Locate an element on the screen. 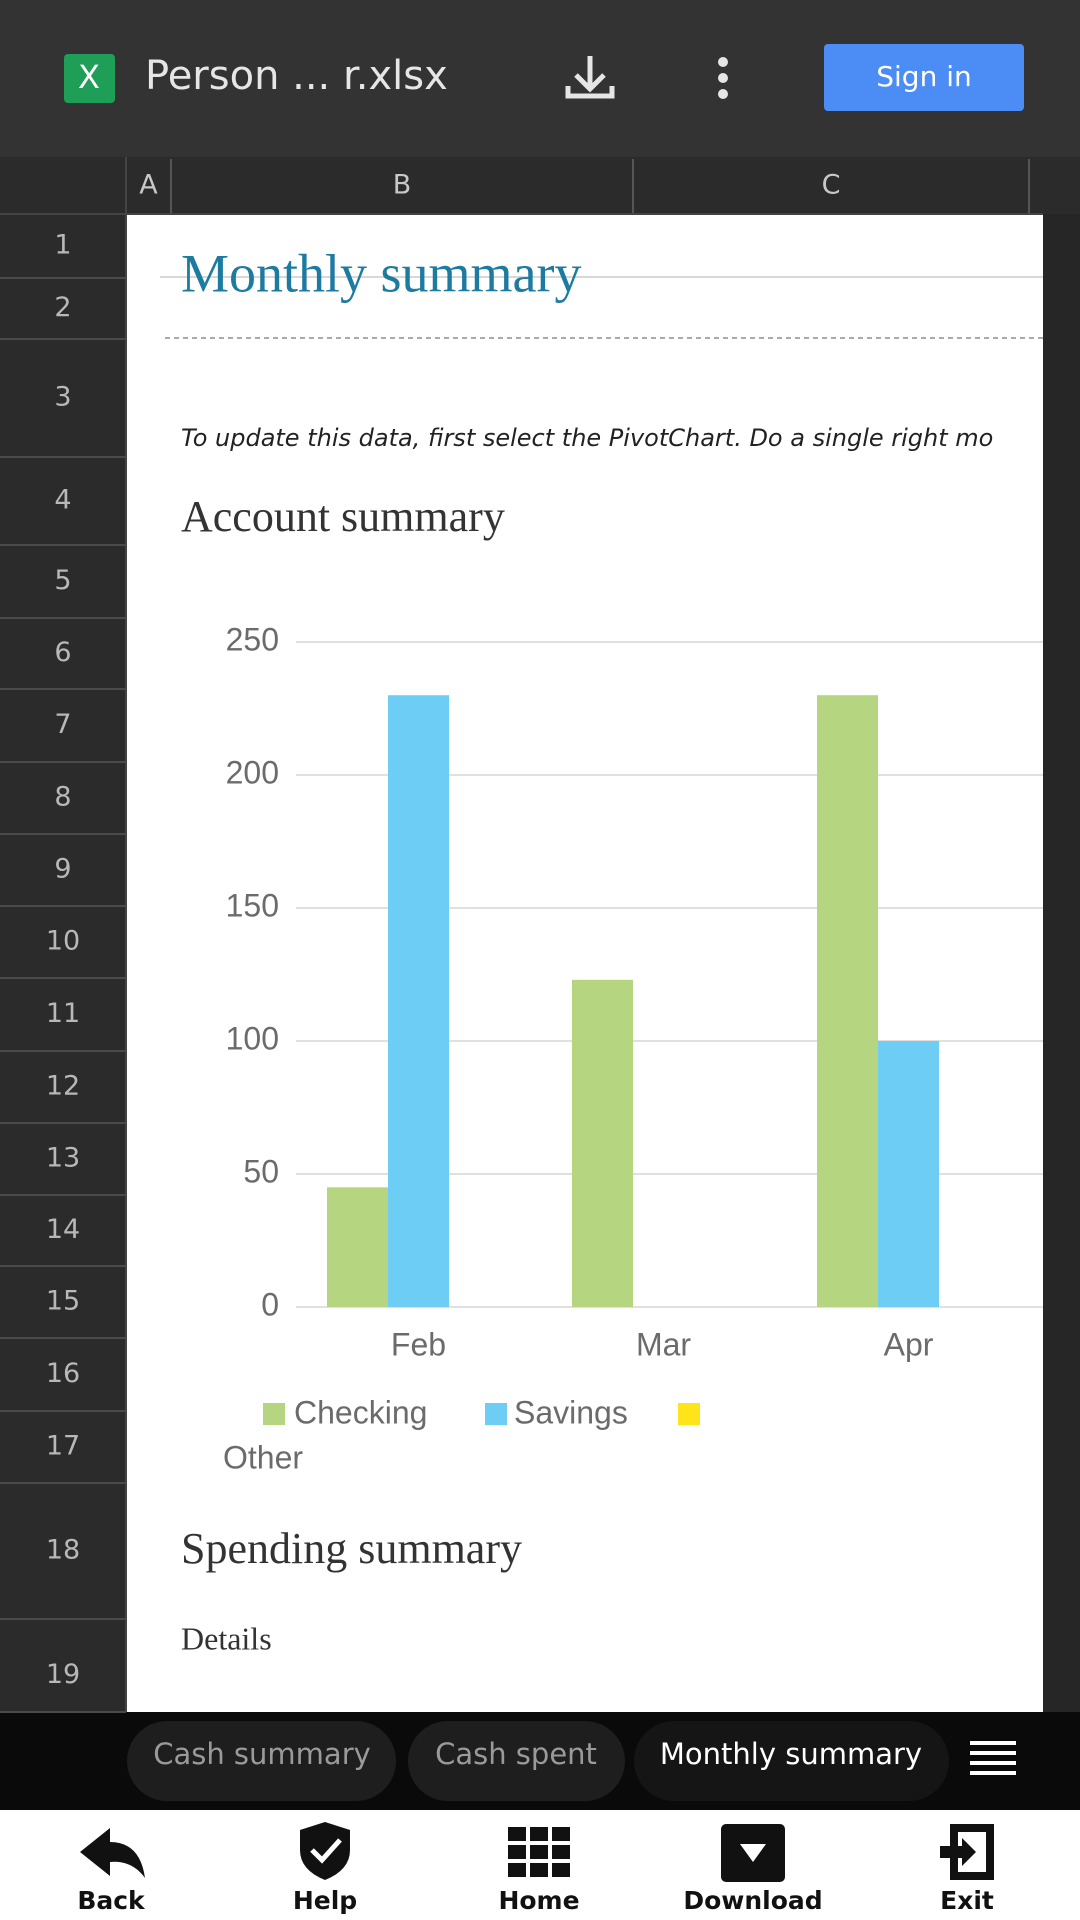 This screenshot has height=1920, width=1080. nav-label: Exit is located at coordinates (967, 1900).